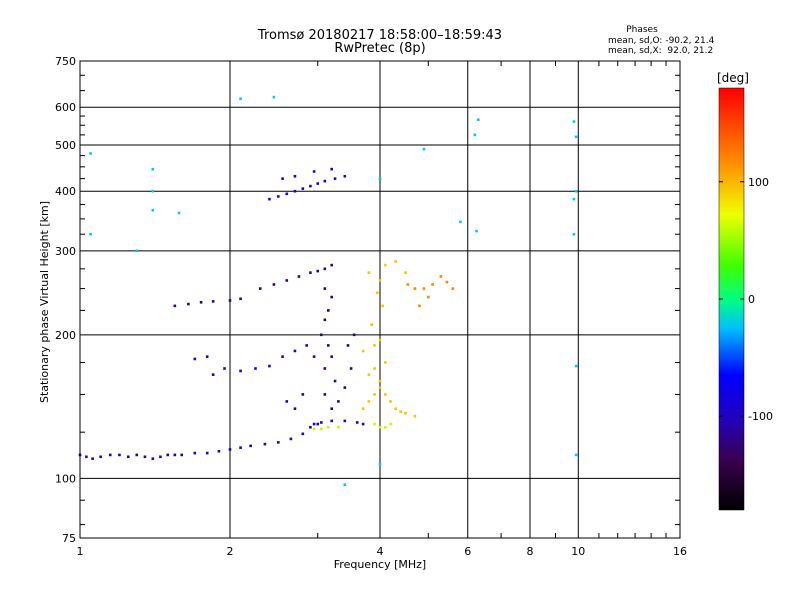 The image size is (800, 604). I want to click on y-tick-label: 750, so click(65, 61).